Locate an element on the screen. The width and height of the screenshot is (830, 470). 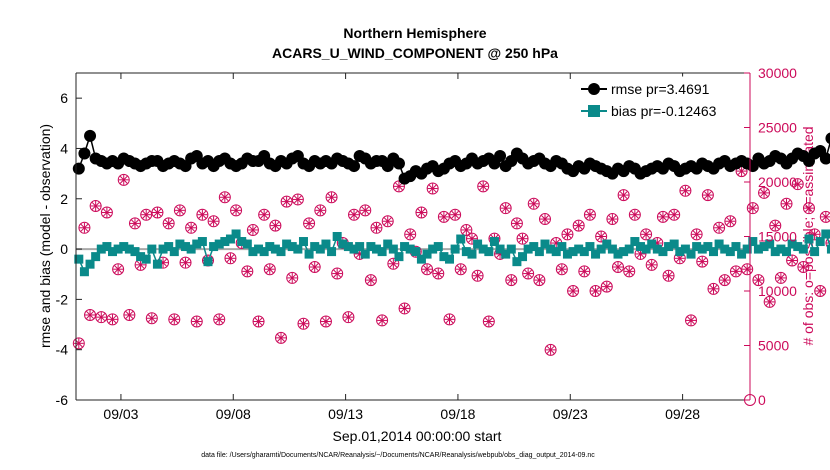
y-left-tick-label: 0 is located at coordinates (64, 249).